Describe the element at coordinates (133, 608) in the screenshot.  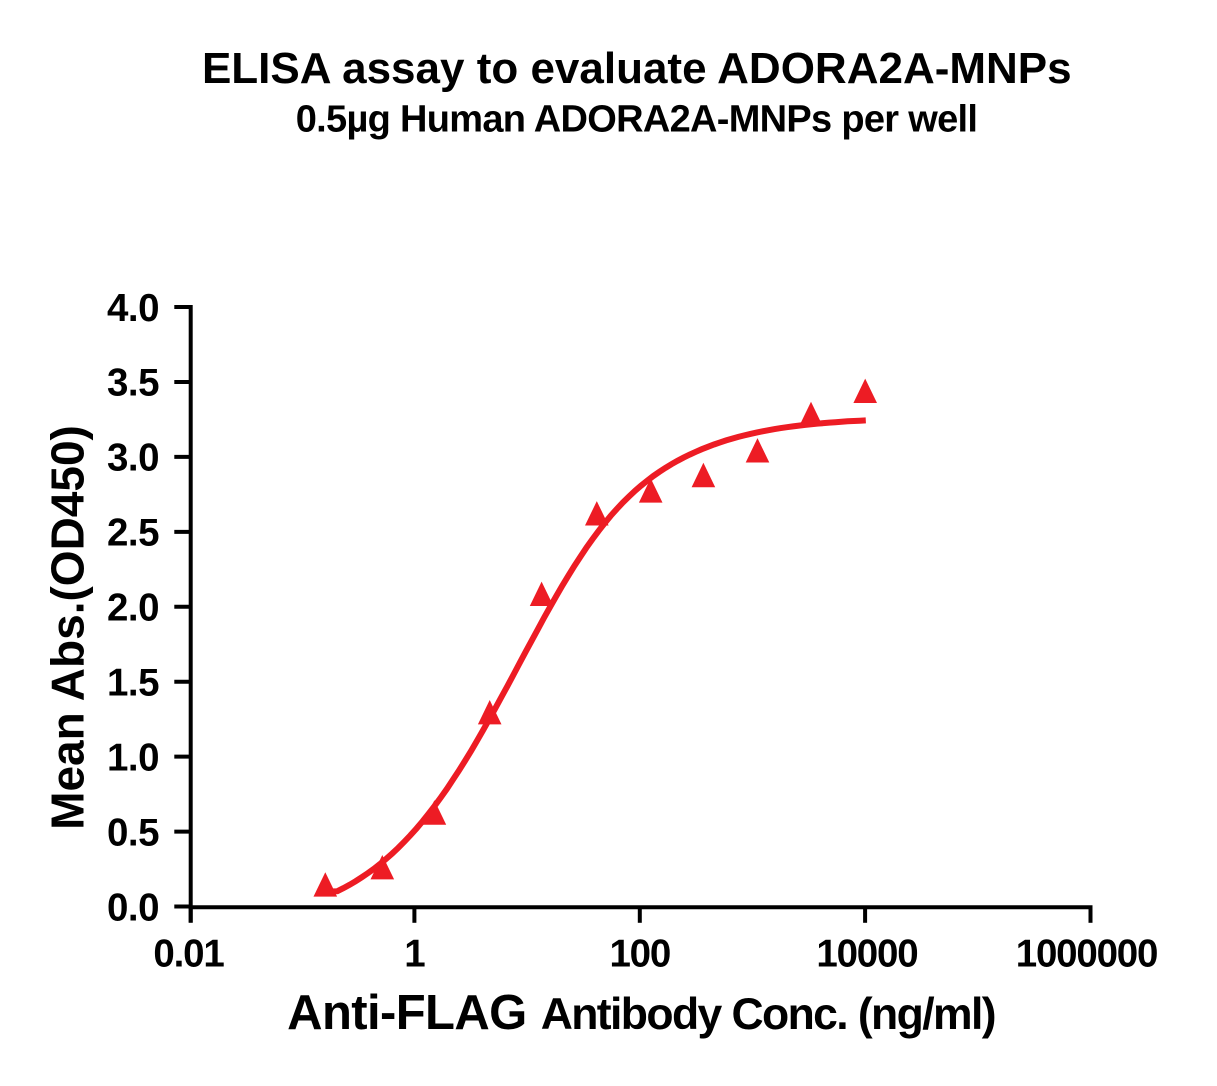
I see `svg-text: 2.0` at that location.